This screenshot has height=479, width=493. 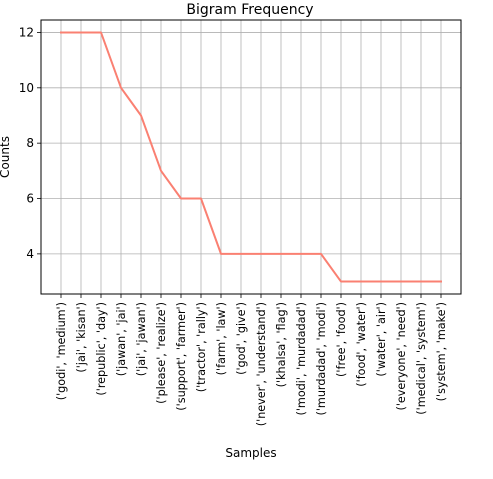 What do you see at coordinates (441, 351) in the screenshot?
I see `x-tick-label: ('system', 'make')` at bounding box center [441, 351].